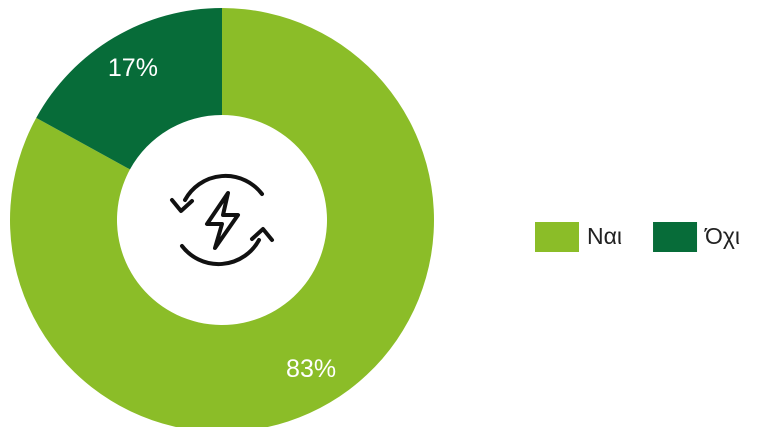  What do you see at coordinates (722, 236) in the screenshot?
I see `legend-label: Όχι` at bounding box center [722, 236].